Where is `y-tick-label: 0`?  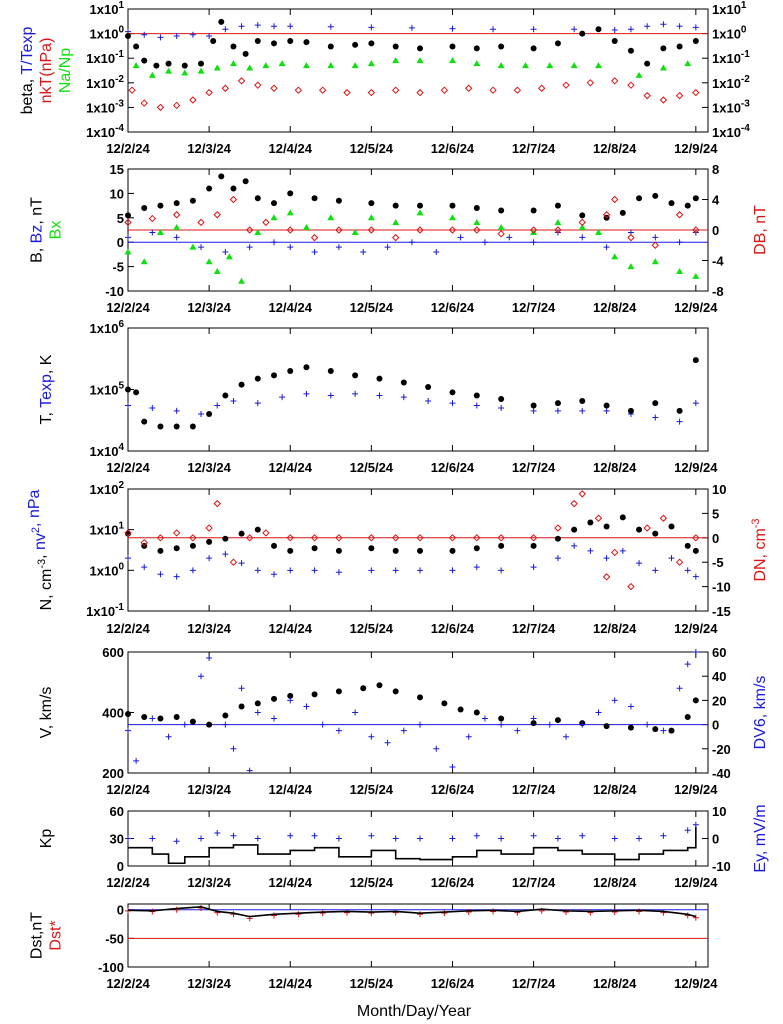 y-tick-label: 0 is located at coordinates (120, 910).